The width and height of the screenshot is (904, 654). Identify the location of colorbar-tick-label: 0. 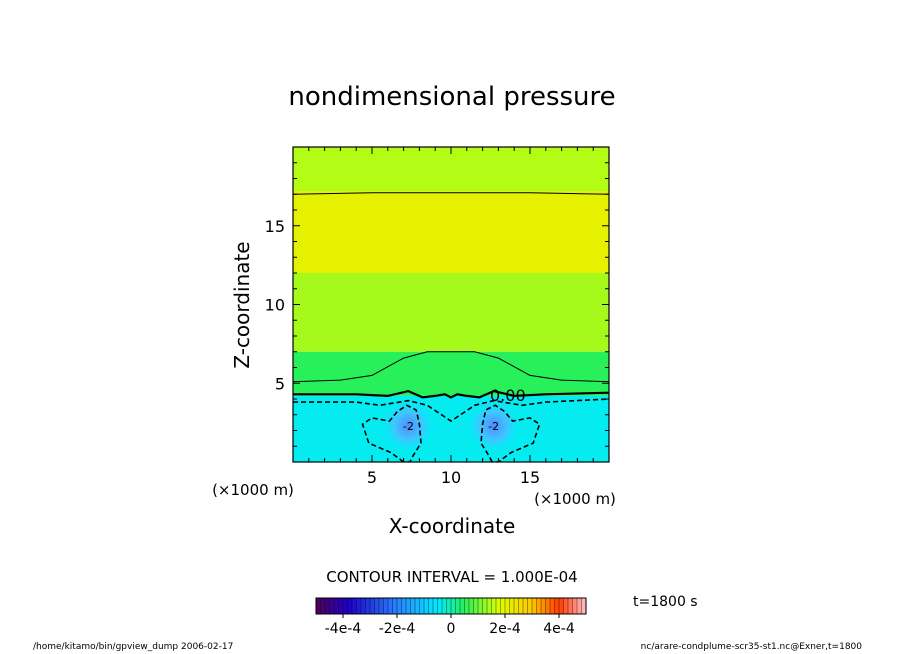
(451, 629).